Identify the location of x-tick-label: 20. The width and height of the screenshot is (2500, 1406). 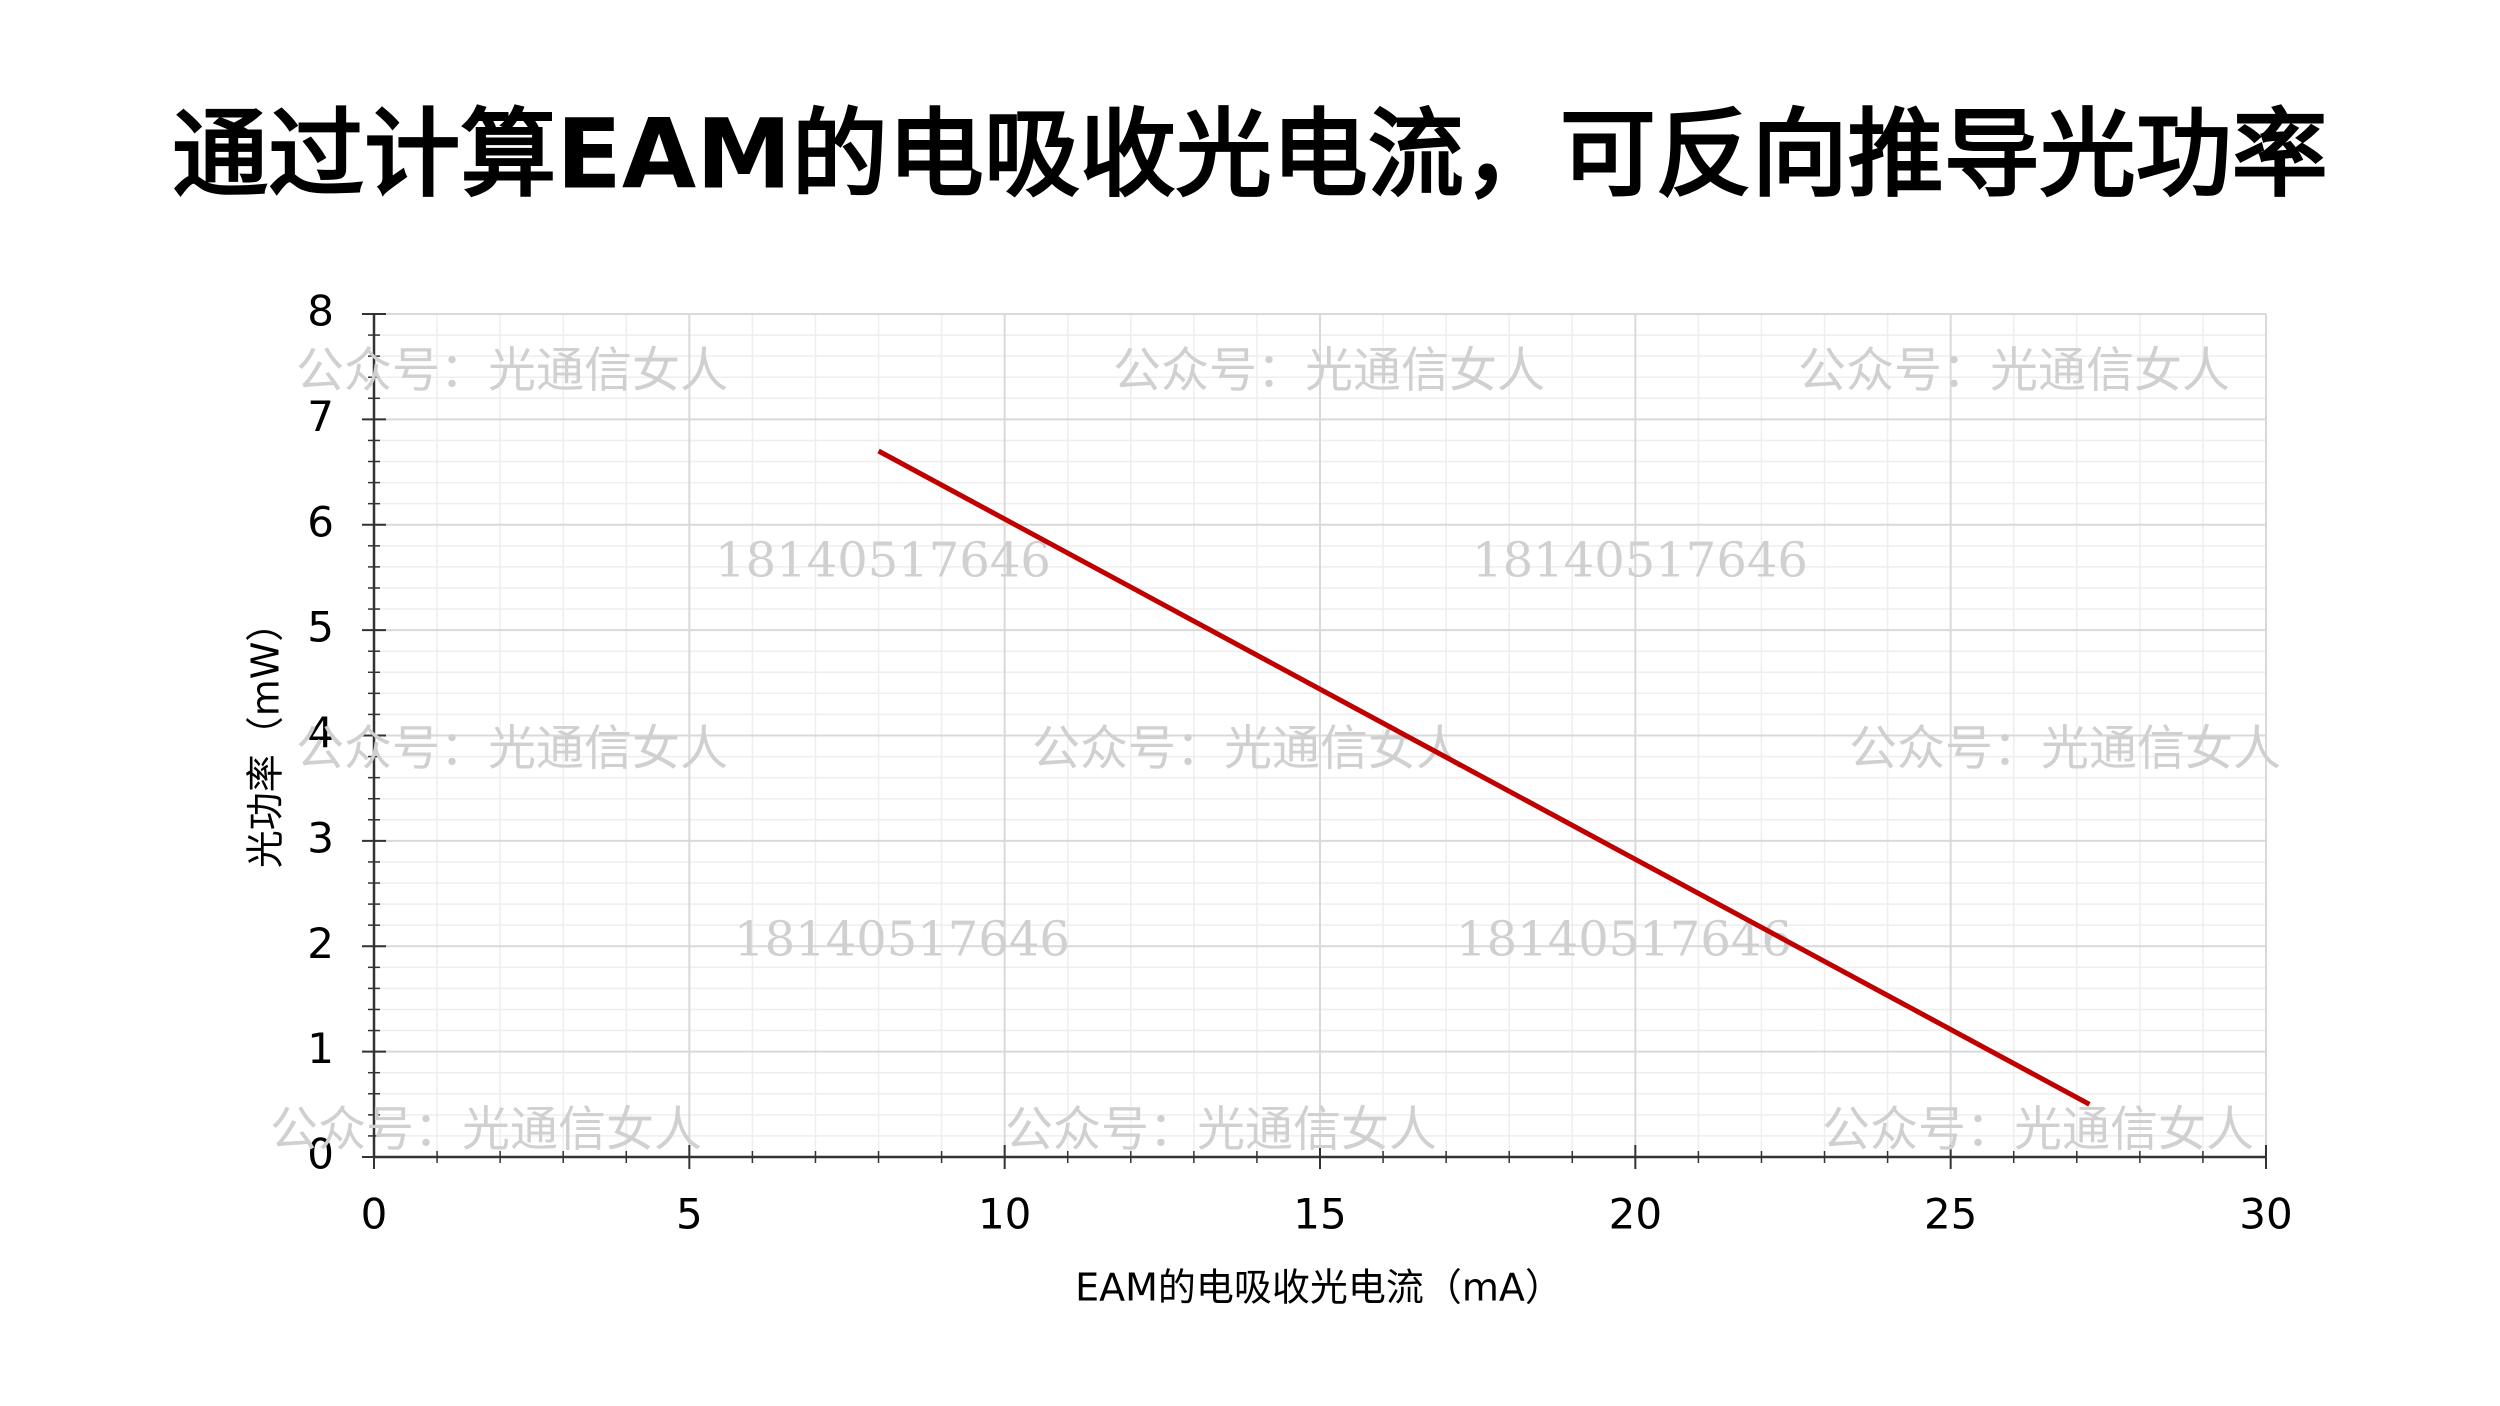
(1635, 1214).